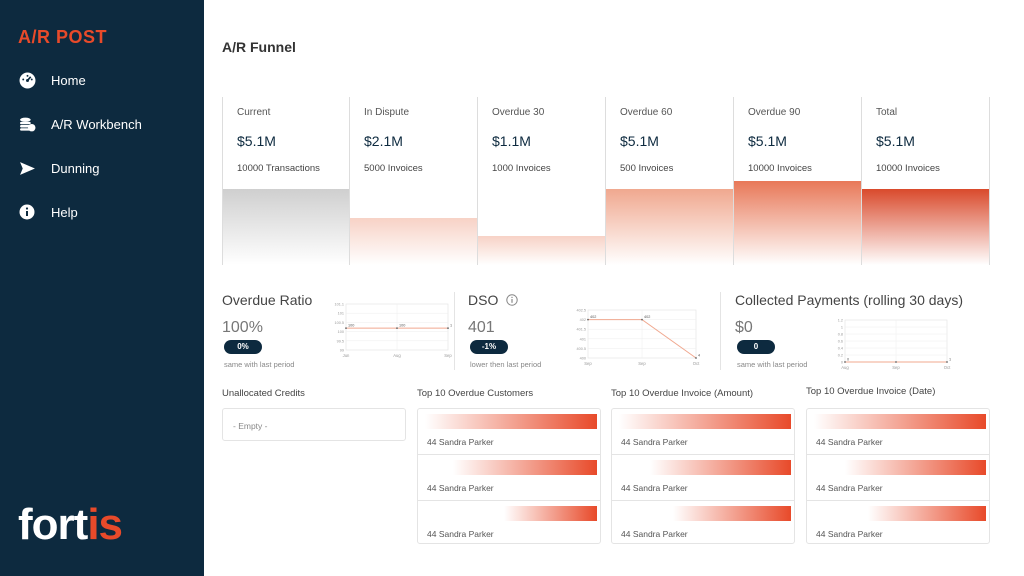 The width and height of the screenshot is (1024, 576). What do you see at coordinates (286, 181) in the screenshot?
I see `funnel-card-current: Current $5.1M 10000 Transactions` at bounding box center [286, 181].